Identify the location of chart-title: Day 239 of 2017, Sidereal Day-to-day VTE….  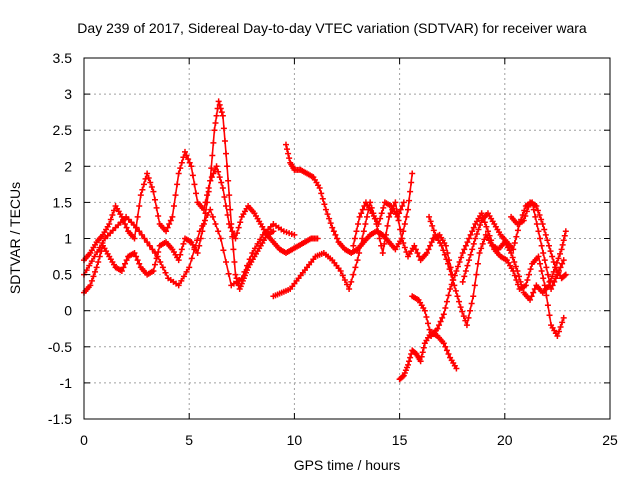
(332, 28).